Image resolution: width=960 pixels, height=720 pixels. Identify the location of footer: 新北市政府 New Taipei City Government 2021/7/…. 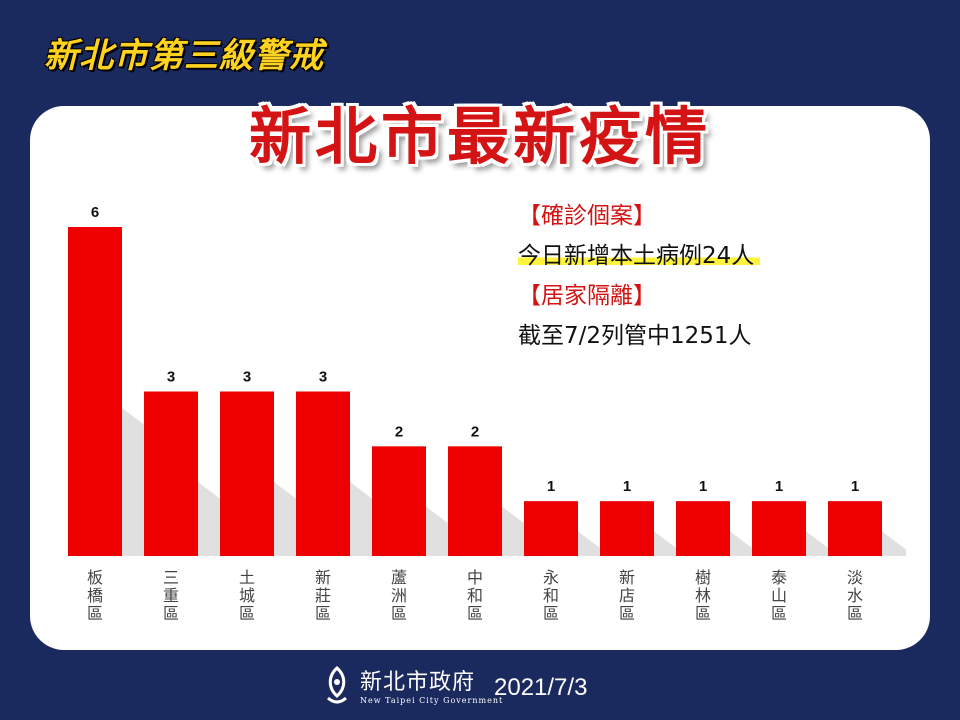
(482, 687).